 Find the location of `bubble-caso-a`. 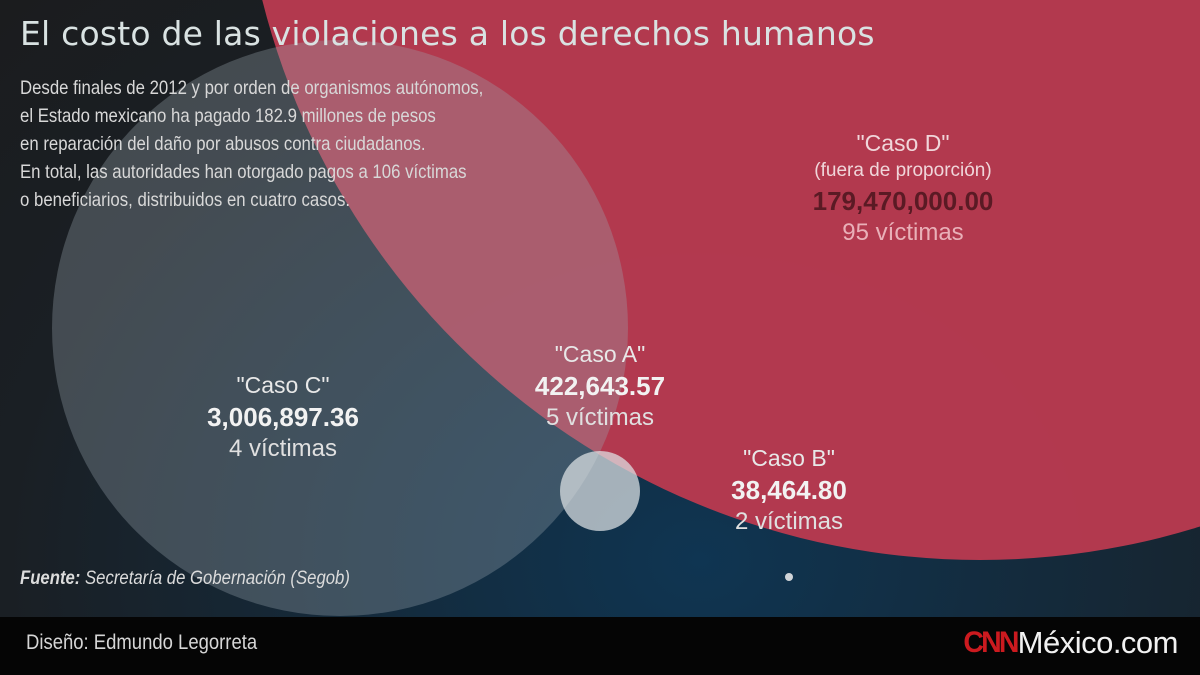

bubble-caso-a is located at coordinates (600, 491).